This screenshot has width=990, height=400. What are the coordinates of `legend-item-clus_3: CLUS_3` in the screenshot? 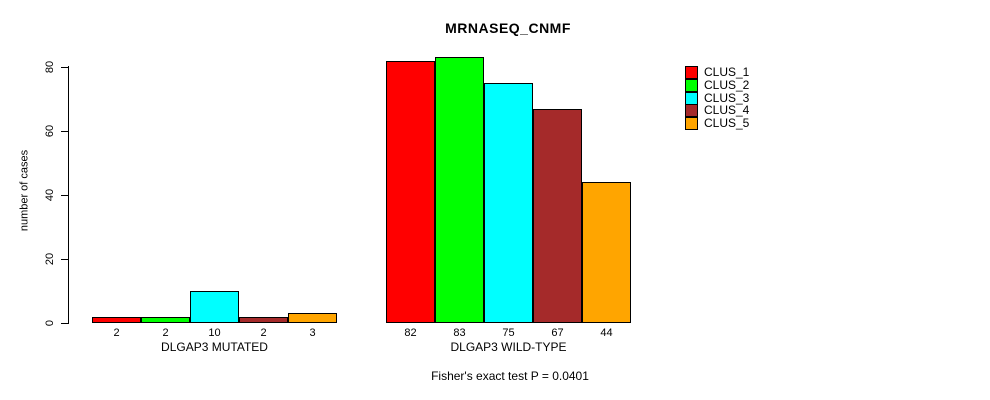 It's located at (745, 98).